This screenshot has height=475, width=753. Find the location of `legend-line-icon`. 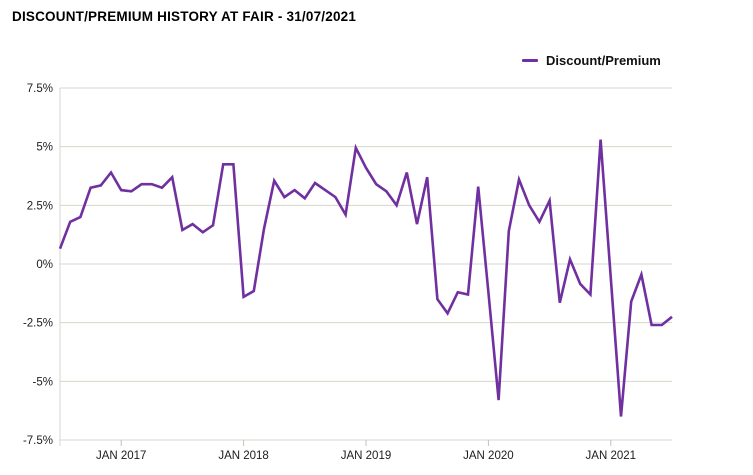

legend-line-icon is located at coordinates (530, 60).